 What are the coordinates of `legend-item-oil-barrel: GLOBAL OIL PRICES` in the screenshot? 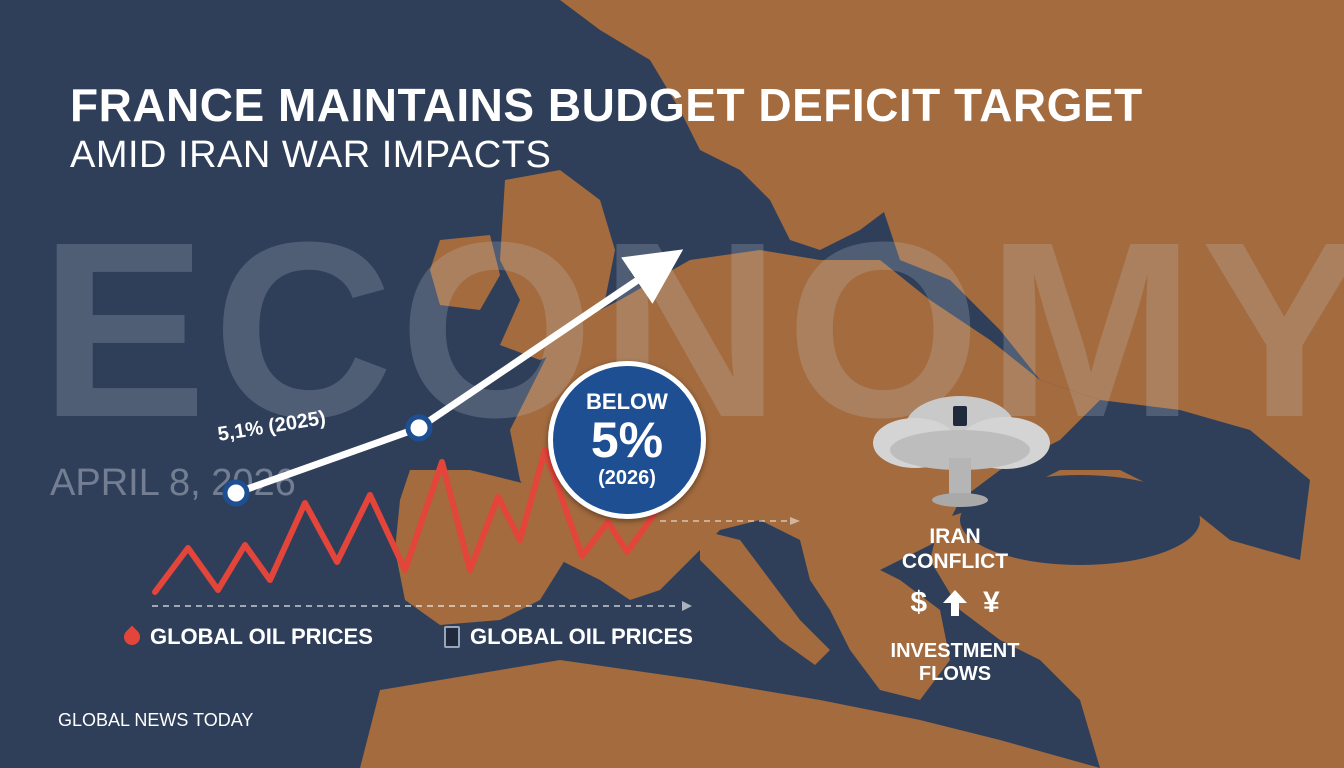 It's located at (568, 637).